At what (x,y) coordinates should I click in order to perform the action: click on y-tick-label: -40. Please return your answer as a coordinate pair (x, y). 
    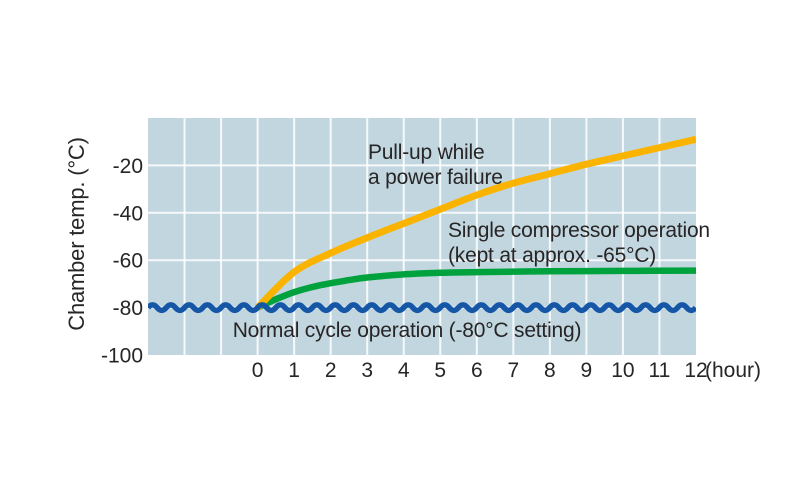
    Looking at the image, I should click on (128, 213).